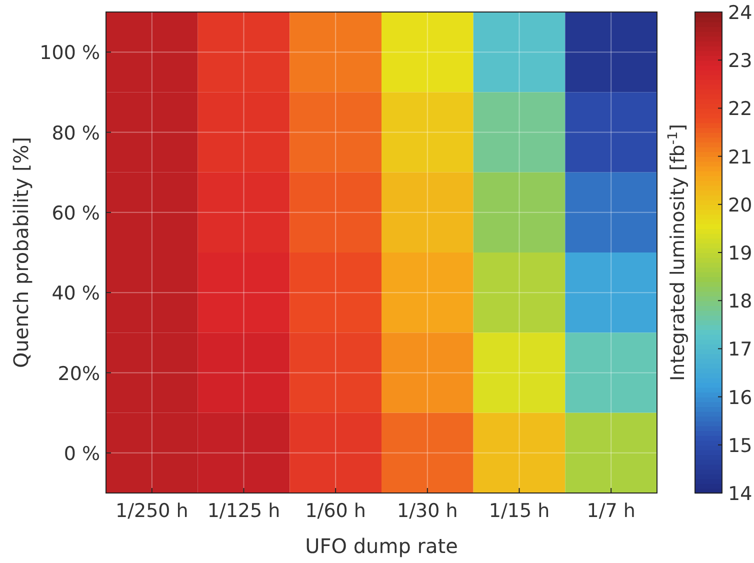  Describe the element at coordinates (151, 511) in the screenshot. I see `x-tick-label: 1/250 h` at that location.